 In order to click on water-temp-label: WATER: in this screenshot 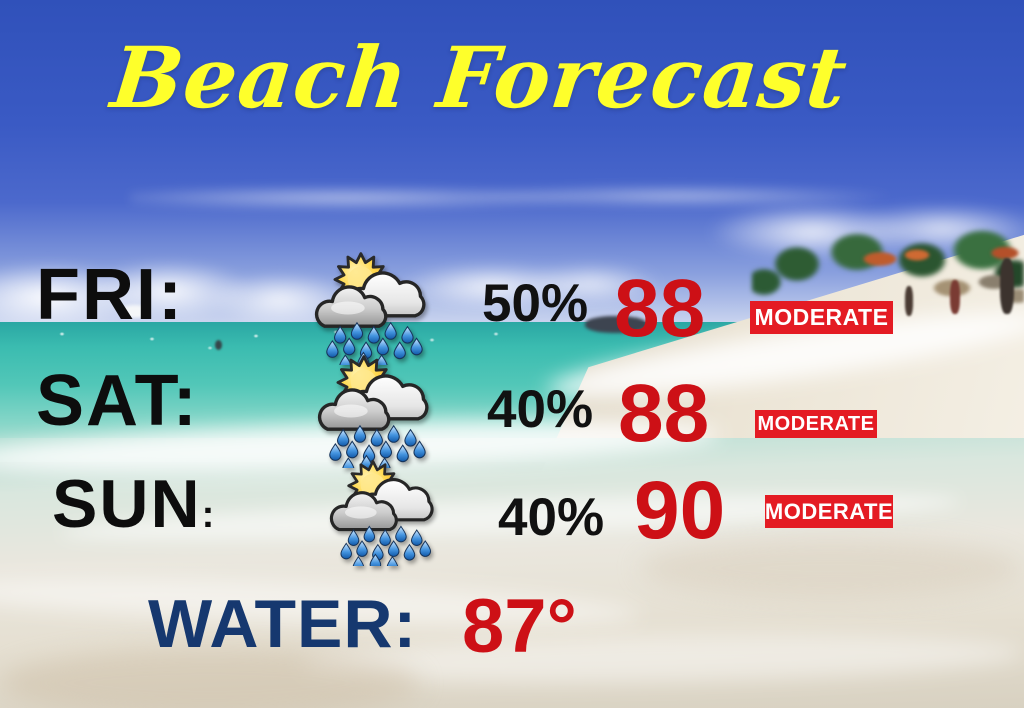, I will do `click(283, 624)`.